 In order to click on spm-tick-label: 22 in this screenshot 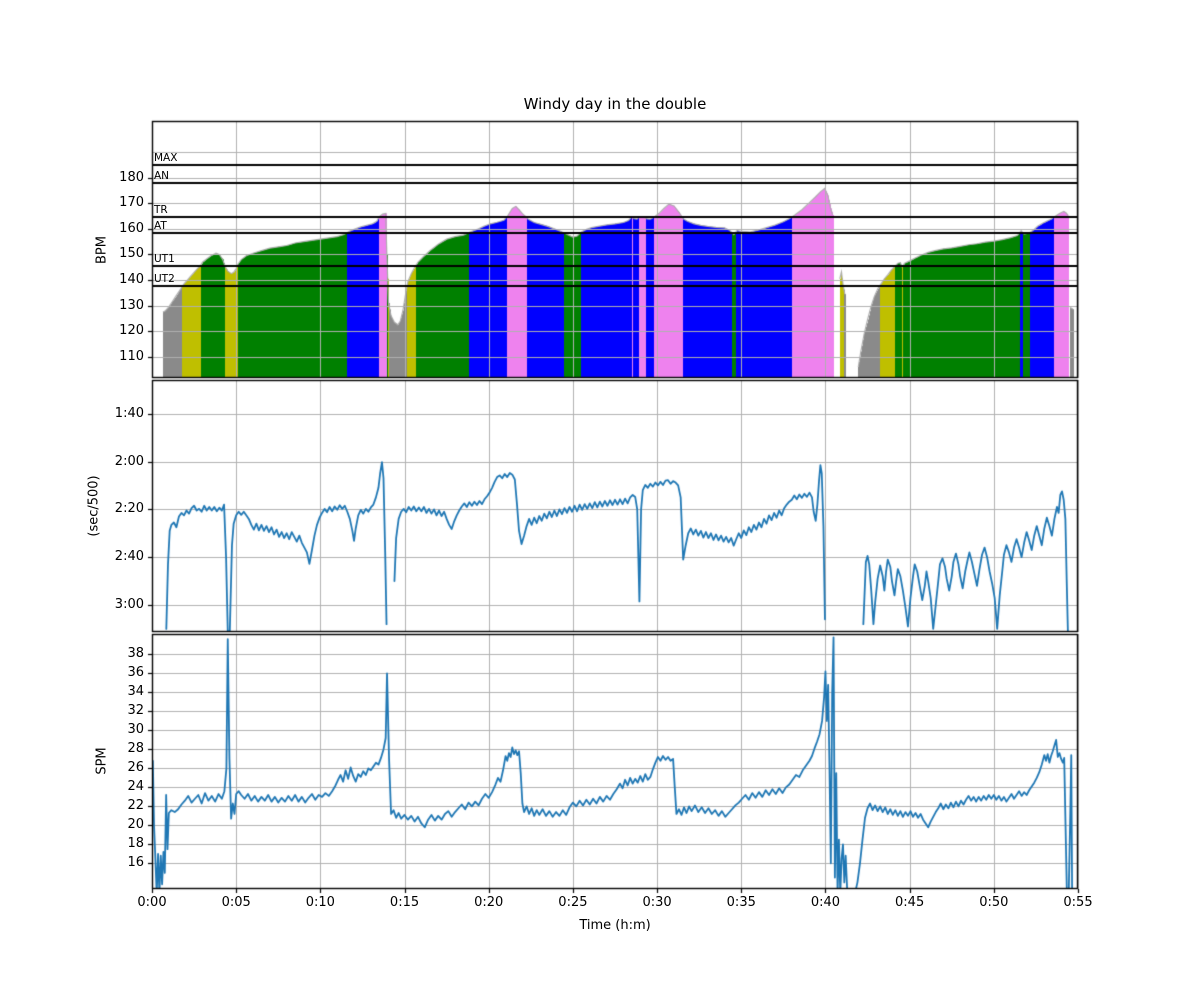, I will do `click(135, 806)`.